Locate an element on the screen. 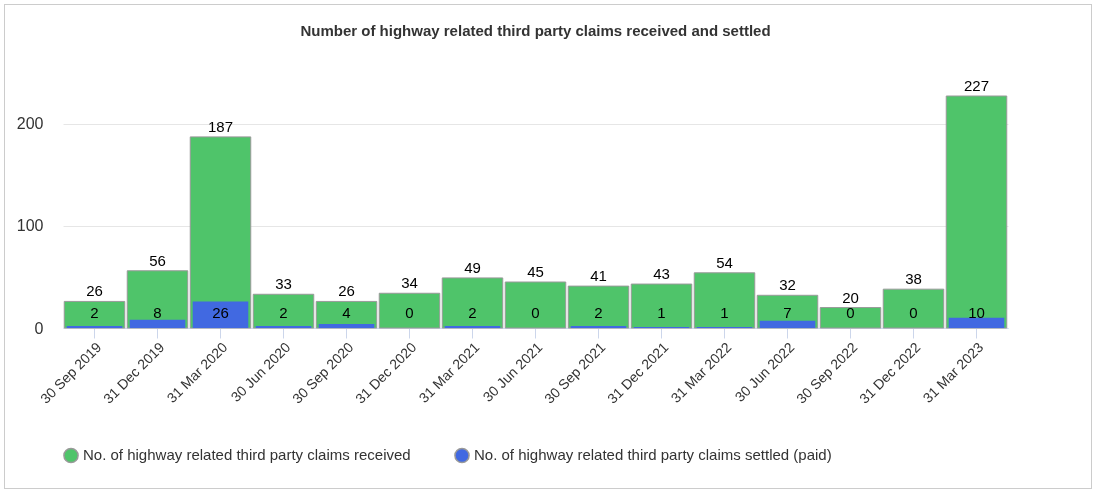 The height and width of the screenshot is (495, 1098). data-label: 8 is located at coordinates (157, 312).